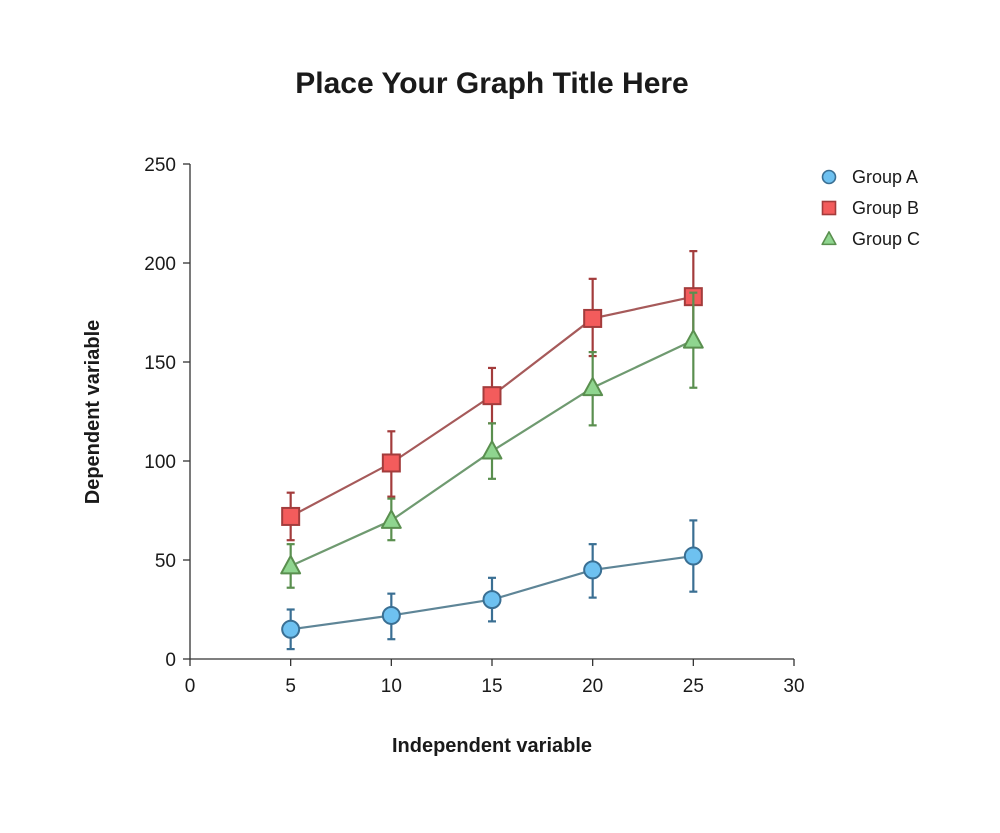  What do you see at coordinates (160, 264) in the screenshot?
I see `y-tick-label: 200` at bounding box center [160, 264].